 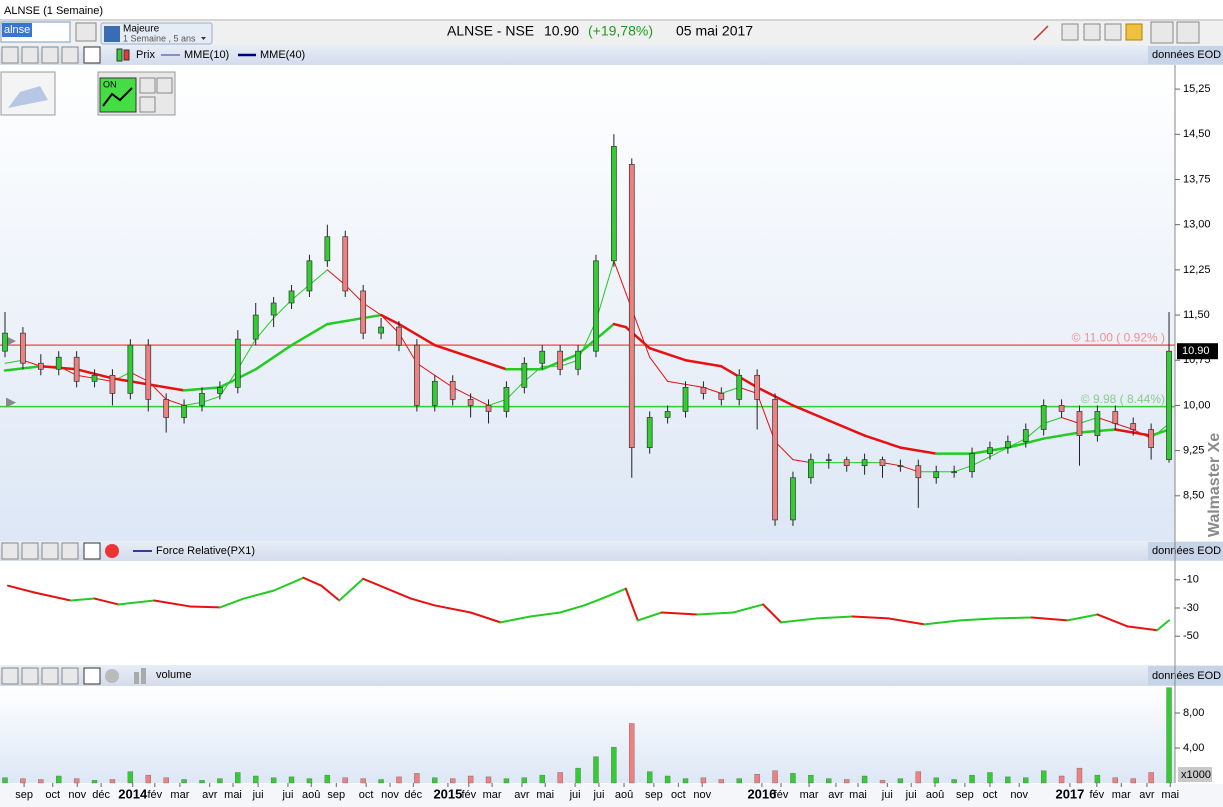 I want to click on y-tick-label: 8,00, so click(x=1193, y=713).